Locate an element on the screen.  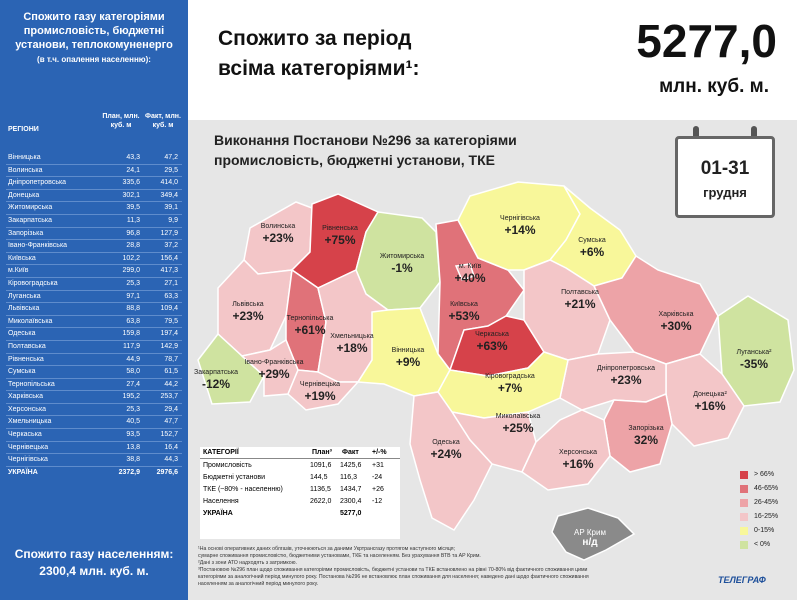
region-cell-plan: 93,5 is located at coordinates (133, 435).